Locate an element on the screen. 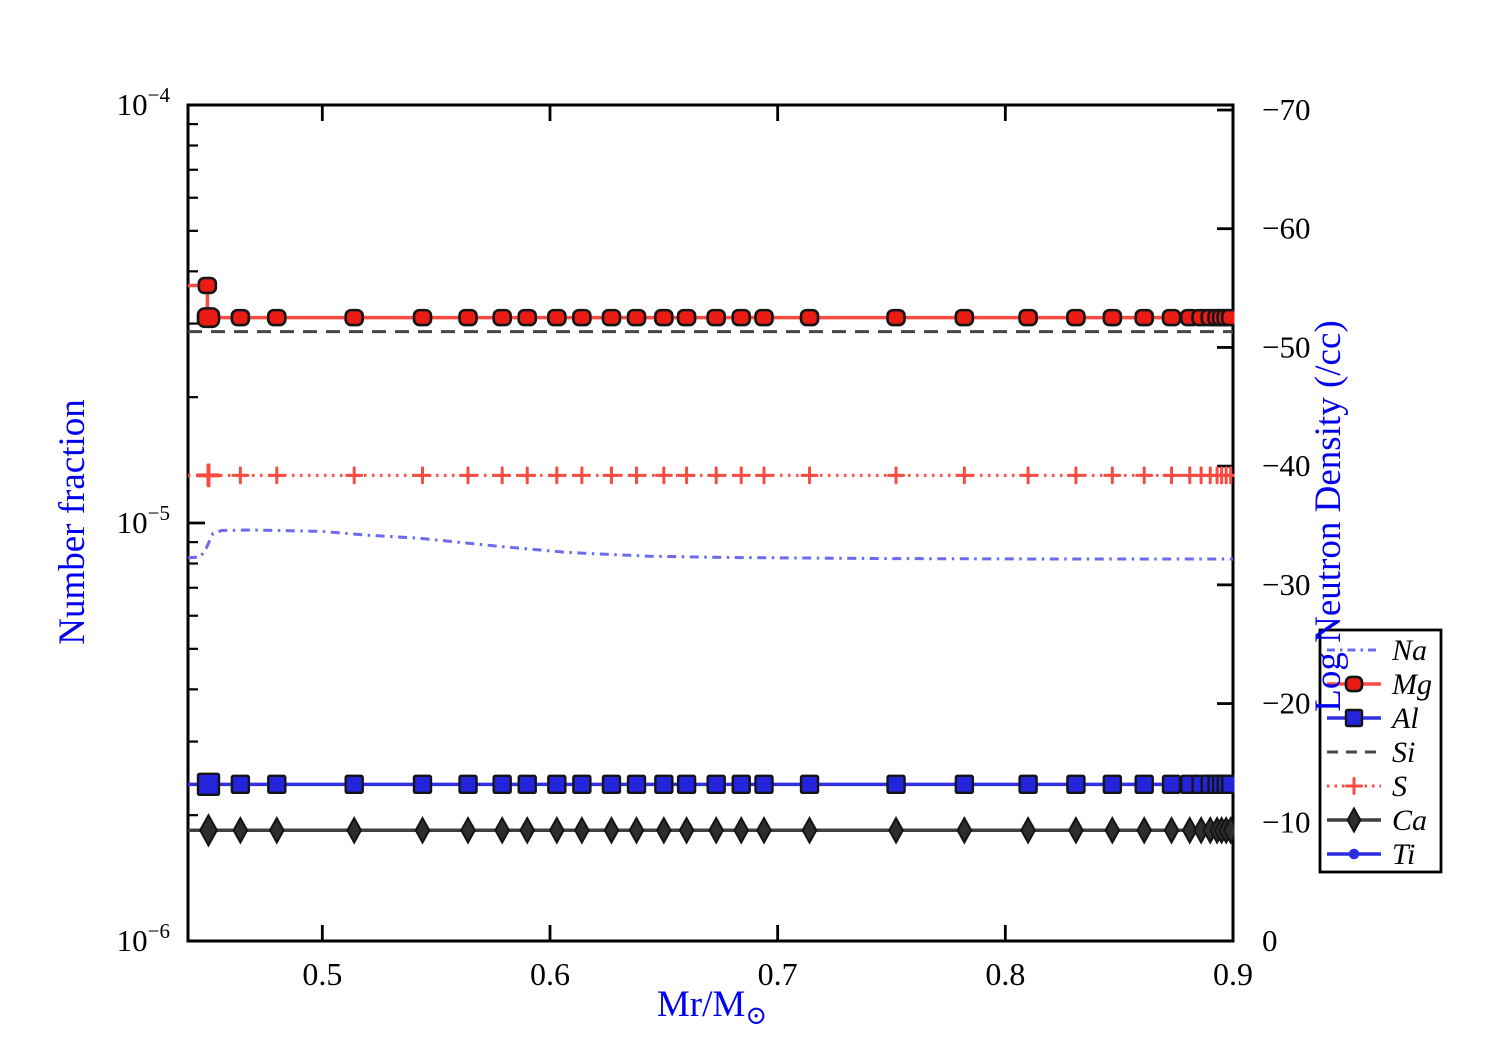 The image size is (1500, 1050). svg-text: −60 is located at coordinates (1286, 228).